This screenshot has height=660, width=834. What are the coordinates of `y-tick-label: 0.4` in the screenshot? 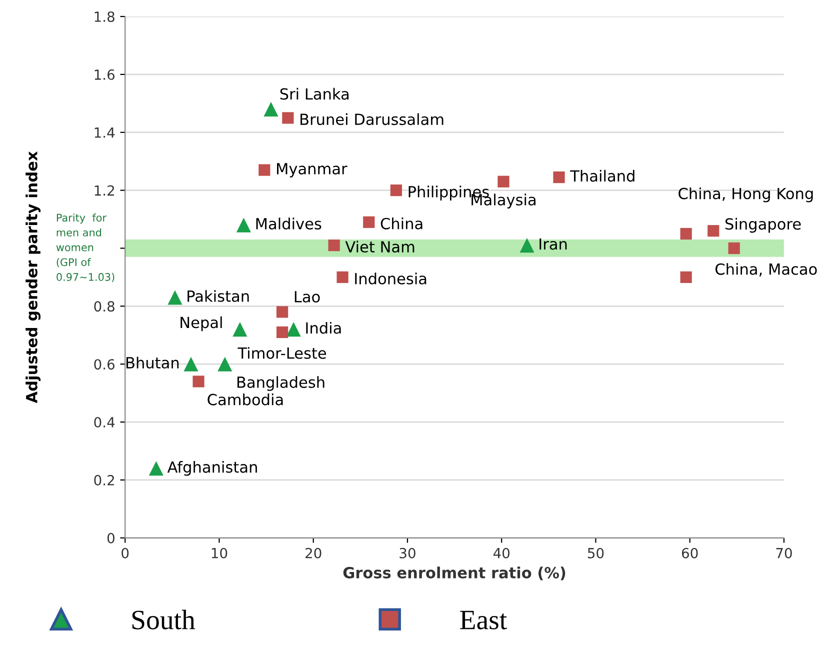 It's located at (104, 422).